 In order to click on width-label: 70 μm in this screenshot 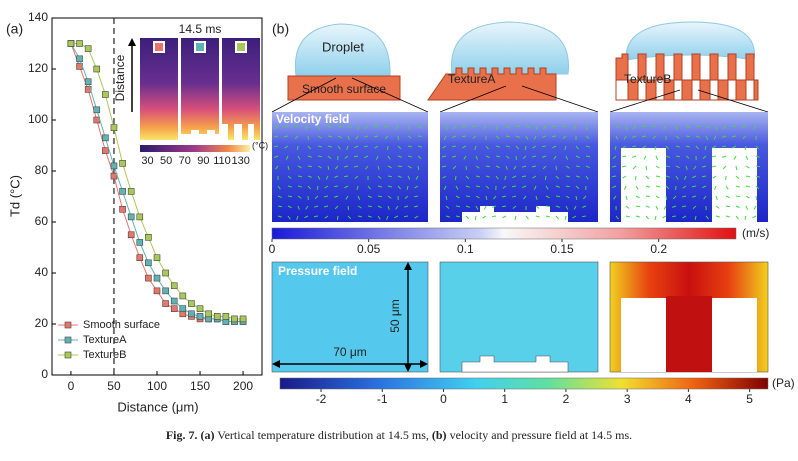, I will do `click(350, 352)`.